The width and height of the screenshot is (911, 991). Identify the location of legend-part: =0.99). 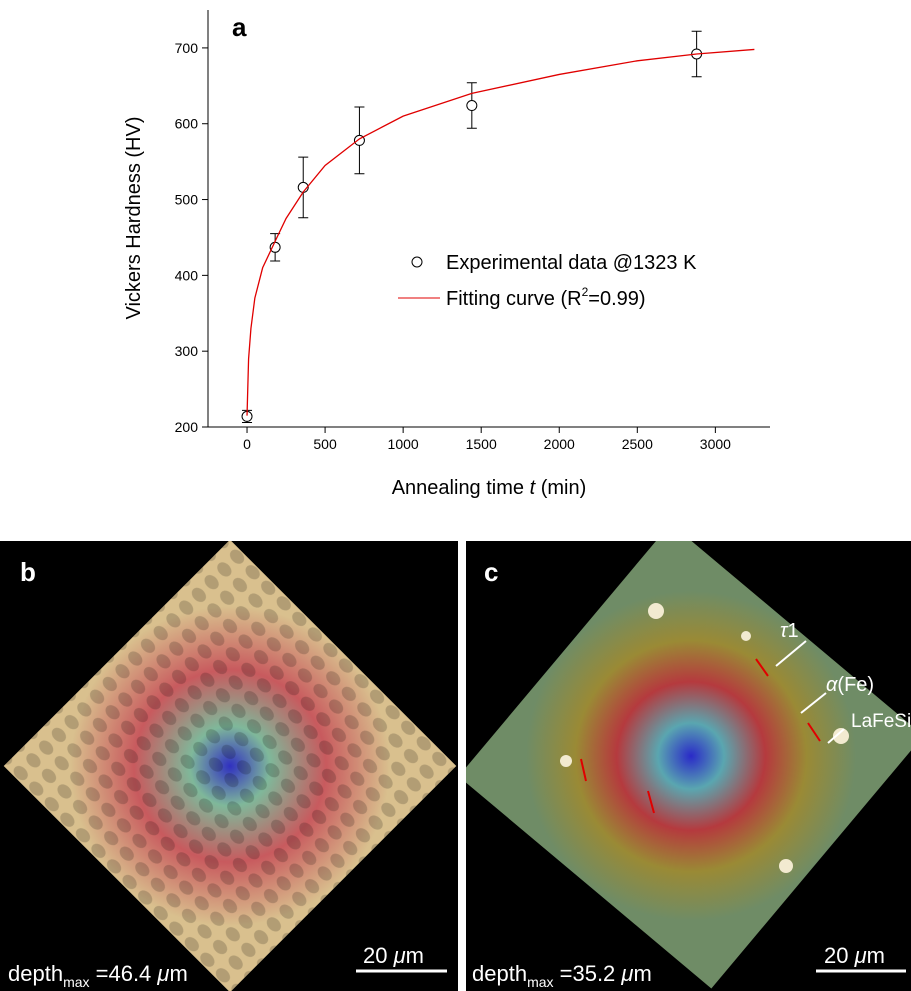
(616, 299).